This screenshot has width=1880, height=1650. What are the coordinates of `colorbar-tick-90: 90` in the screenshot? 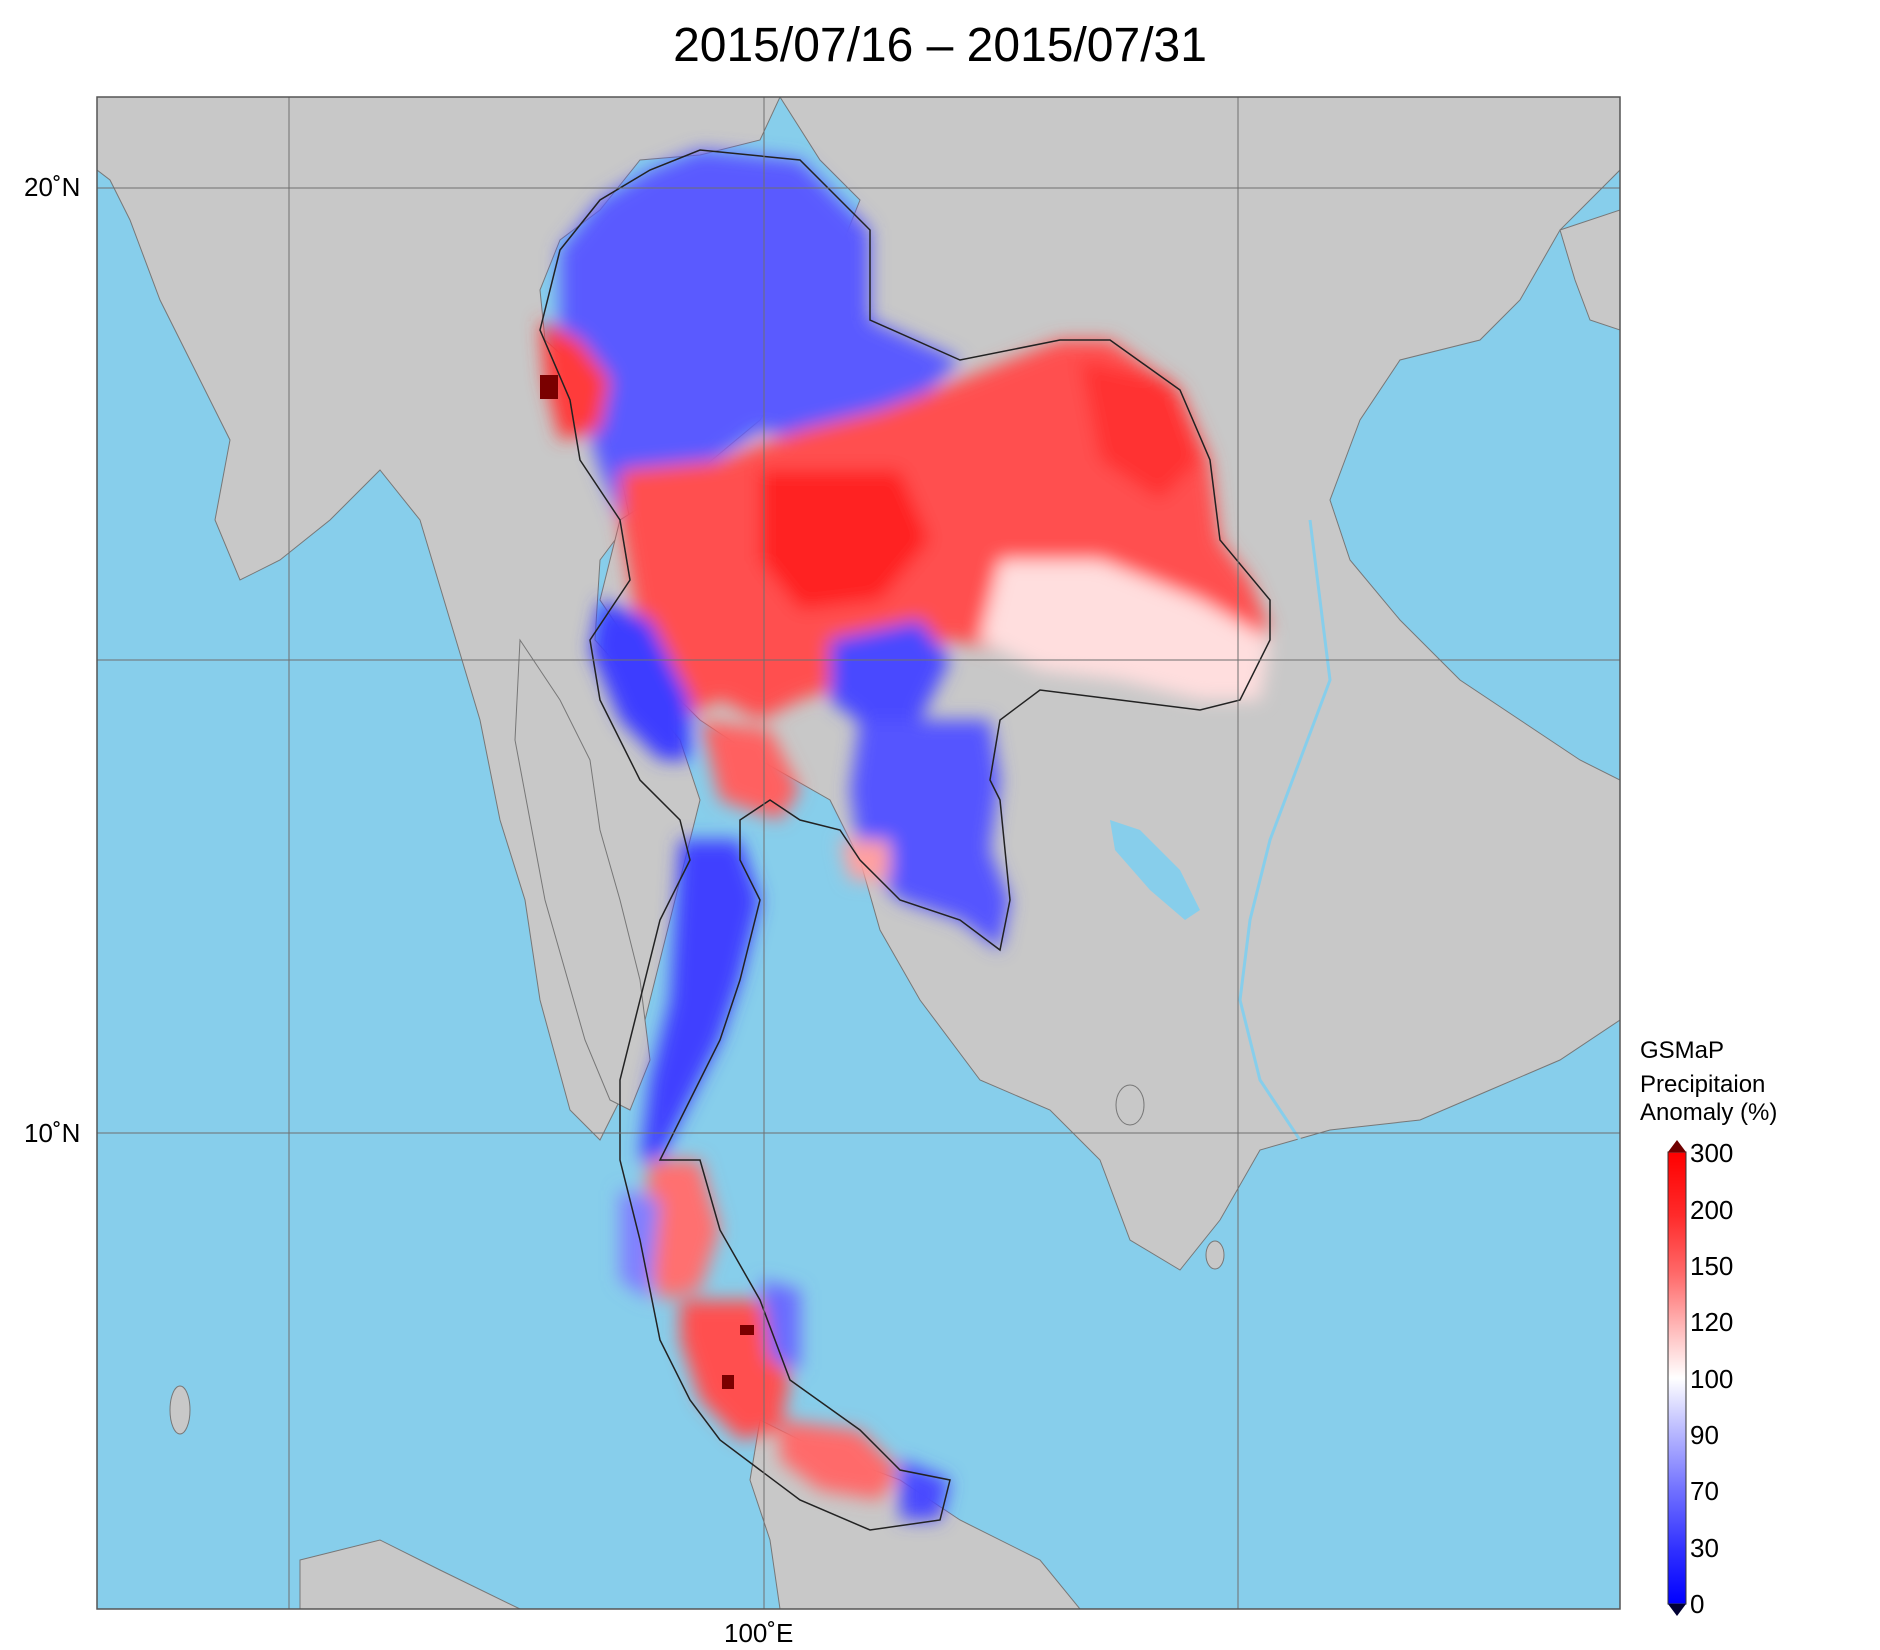 It's located at (1704, 1435).